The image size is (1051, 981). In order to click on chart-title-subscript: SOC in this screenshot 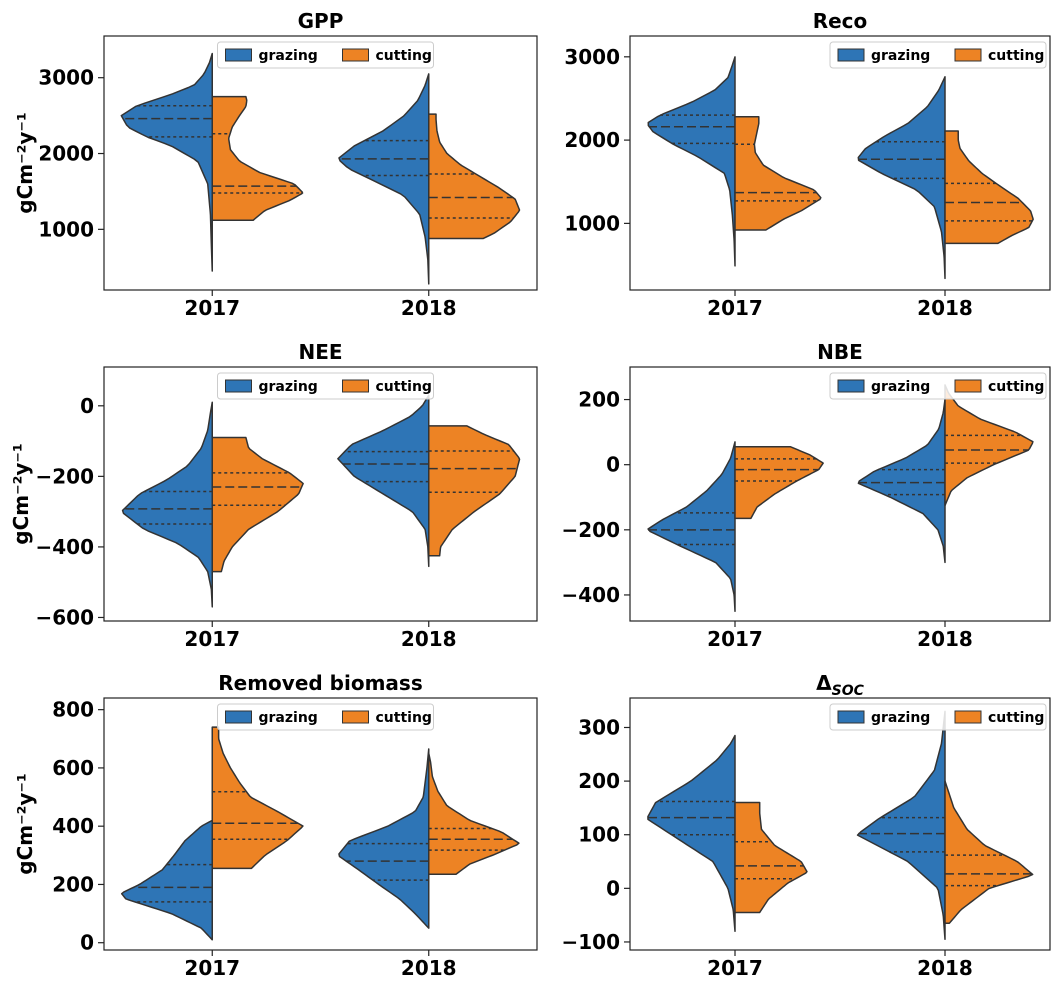, I will do `click(848, 691)`.